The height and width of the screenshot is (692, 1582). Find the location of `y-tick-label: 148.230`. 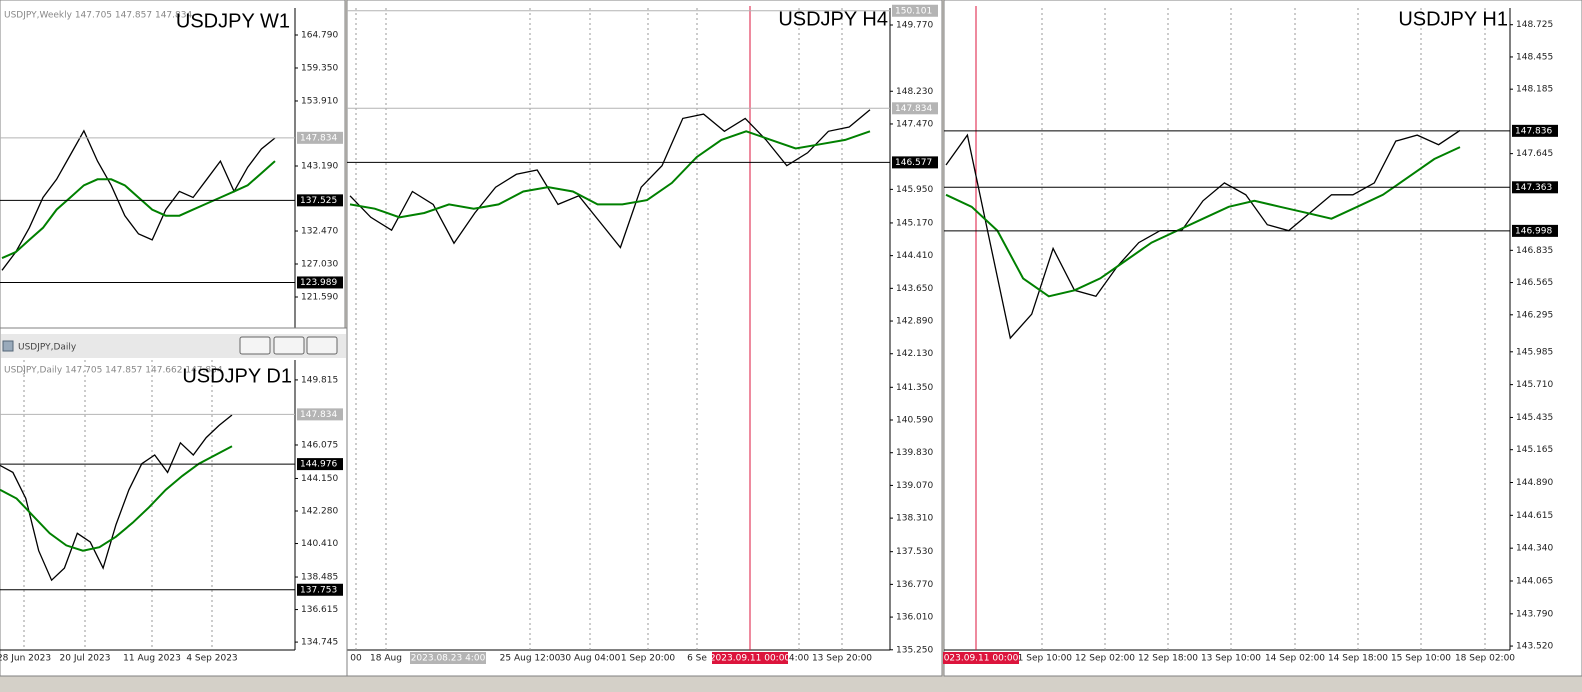

y-tick-label: 148.230 is located at coordinates (914, 92).